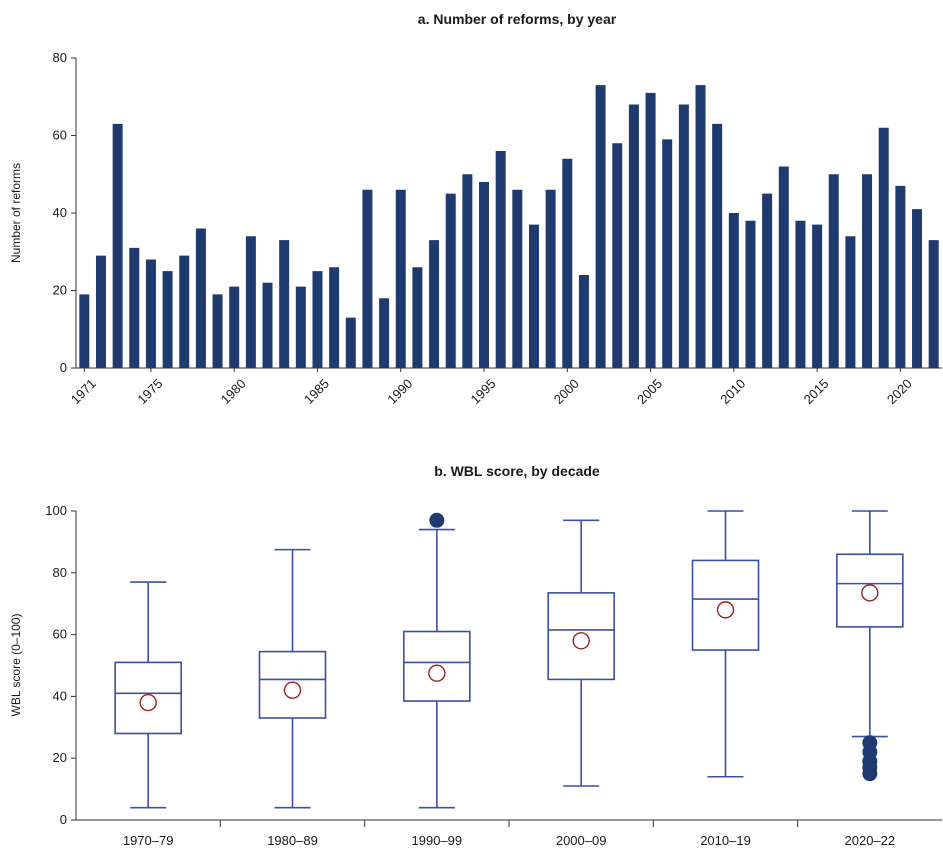  Describe the element at coordinates (517, 471) in the screenshot. I see `box-chart-title: b. WBL score, by decade` at that location.